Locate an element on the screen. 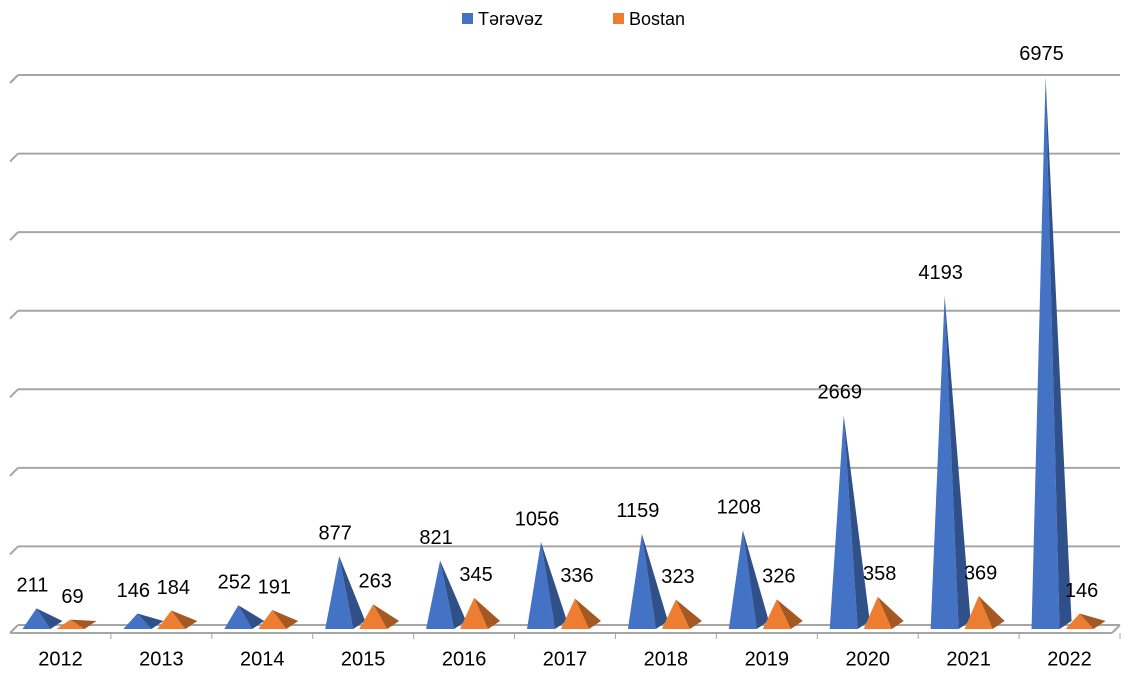  data-label: 358 is located at coordinates (879, 574).